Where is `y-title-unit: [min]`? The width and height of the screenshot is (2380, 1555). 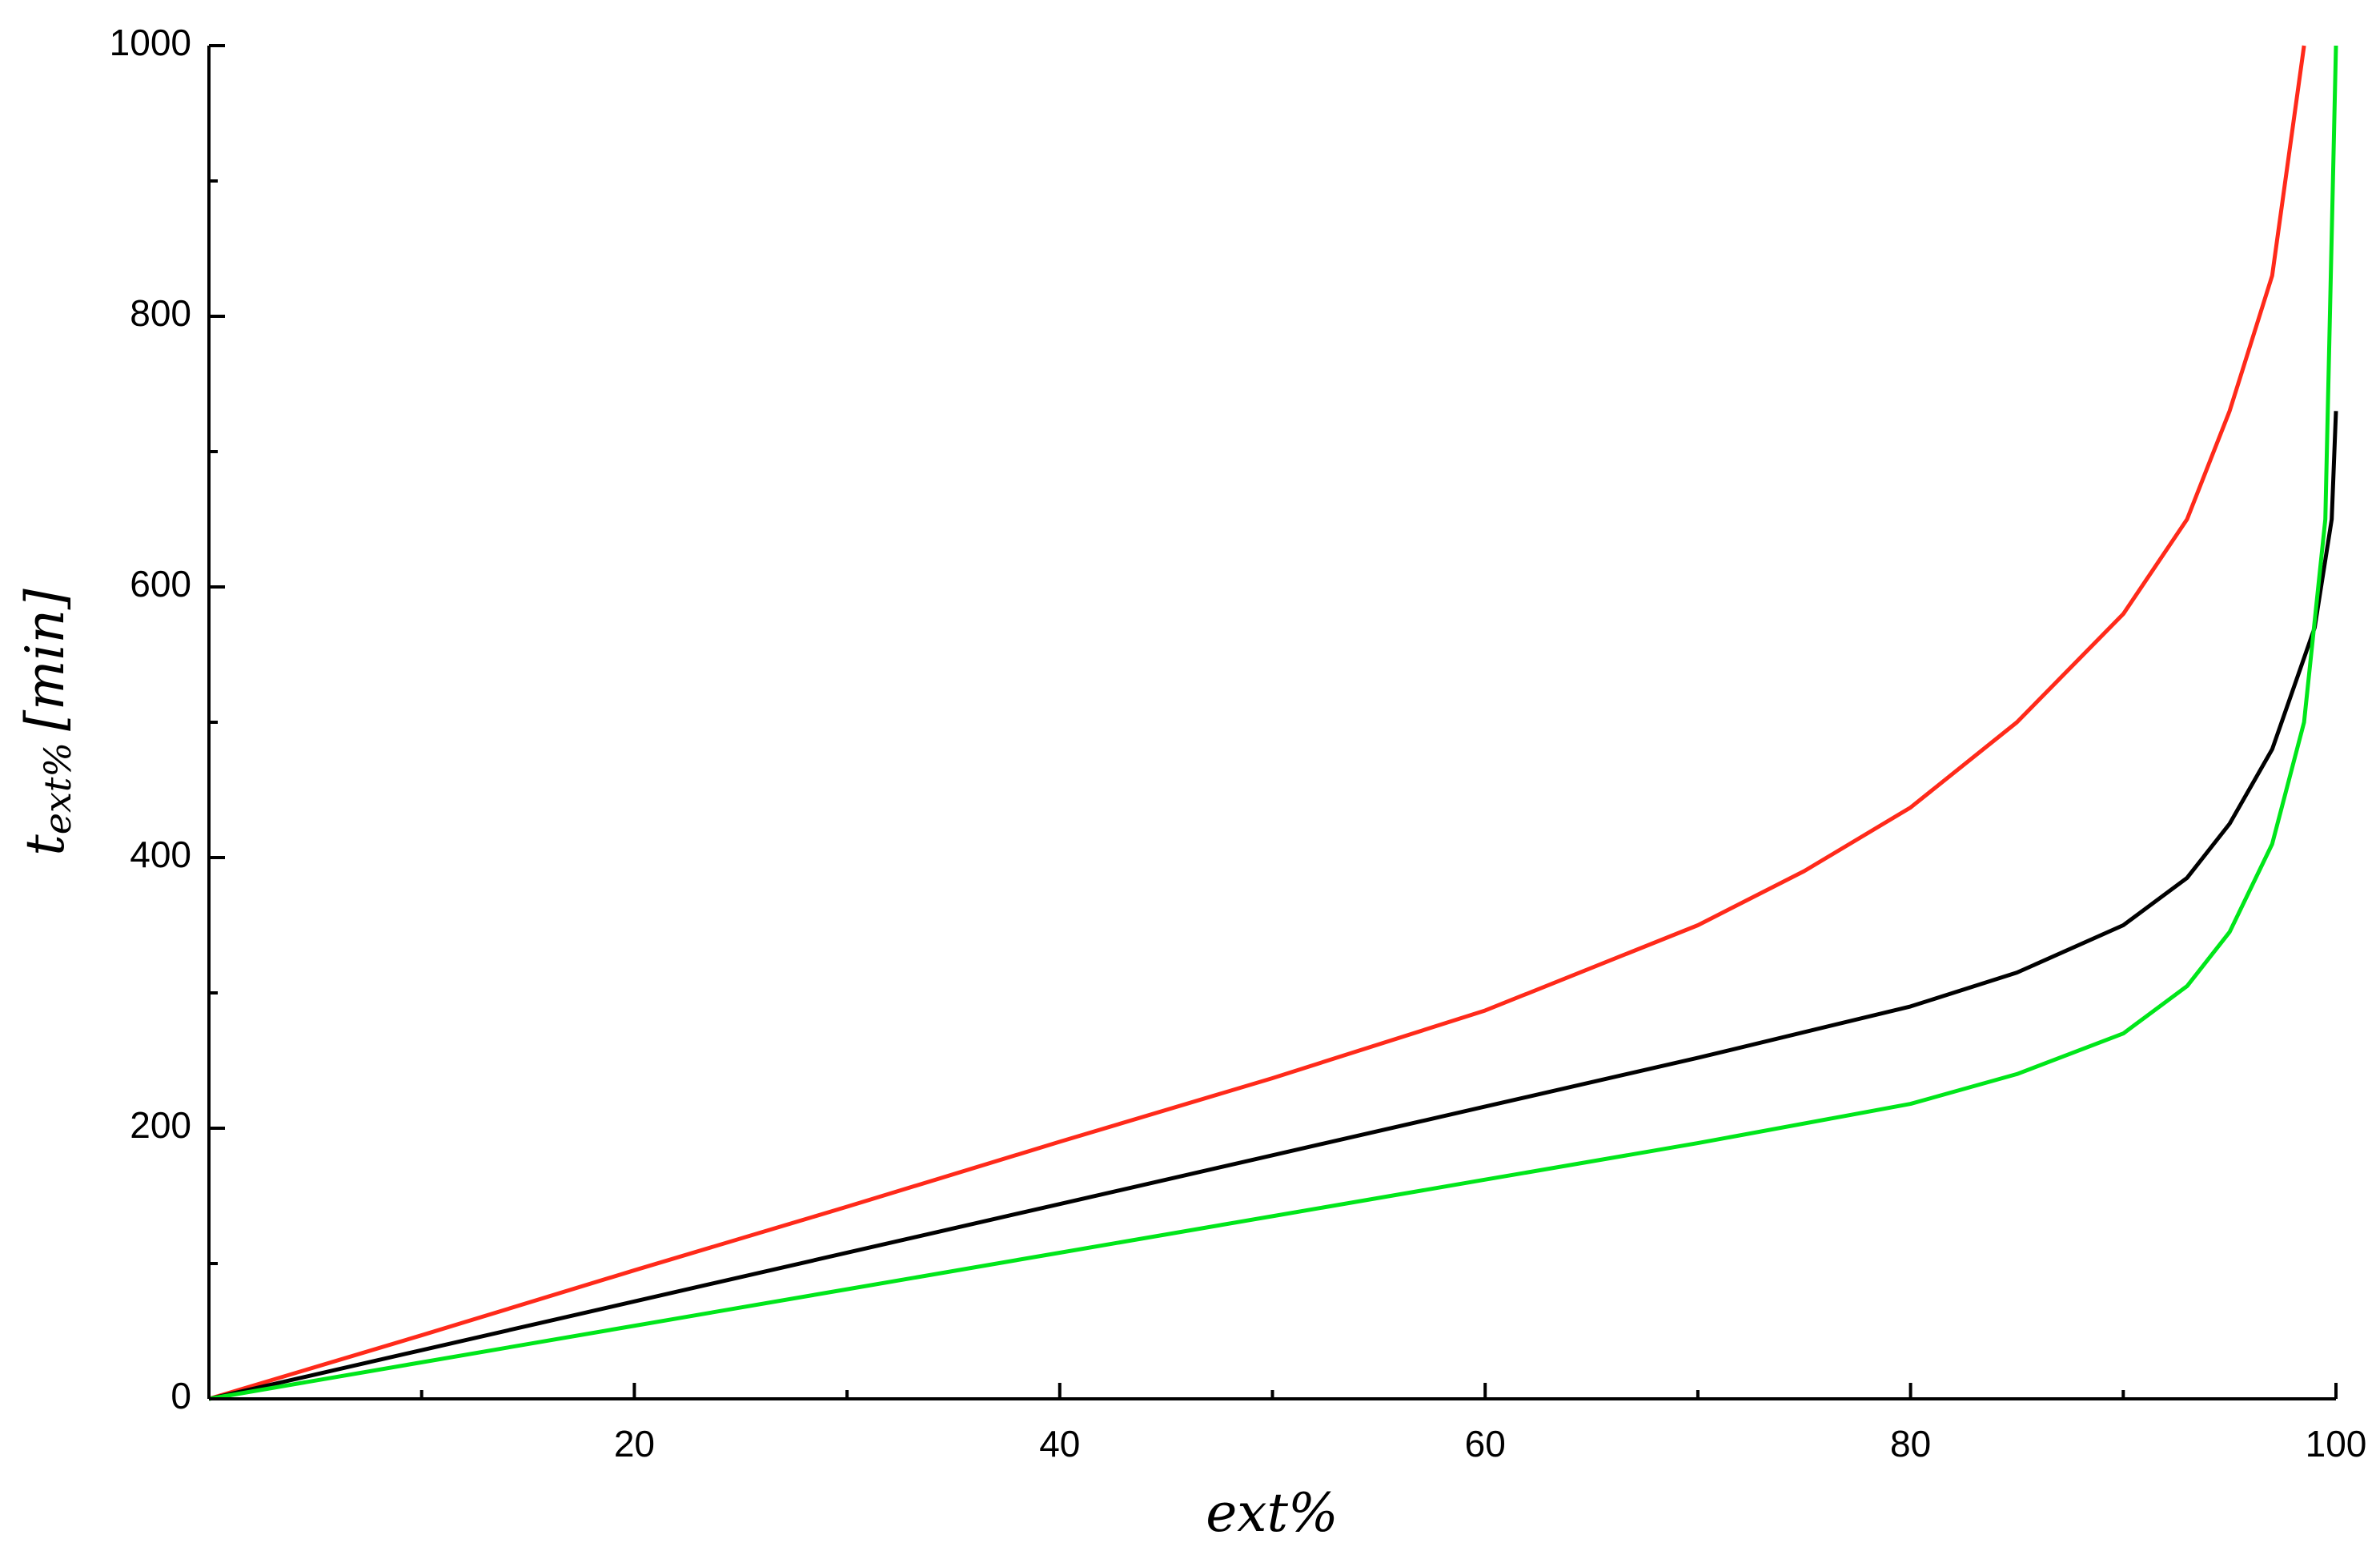 y-title-unit: [min] is located at coordinates (45, 660).